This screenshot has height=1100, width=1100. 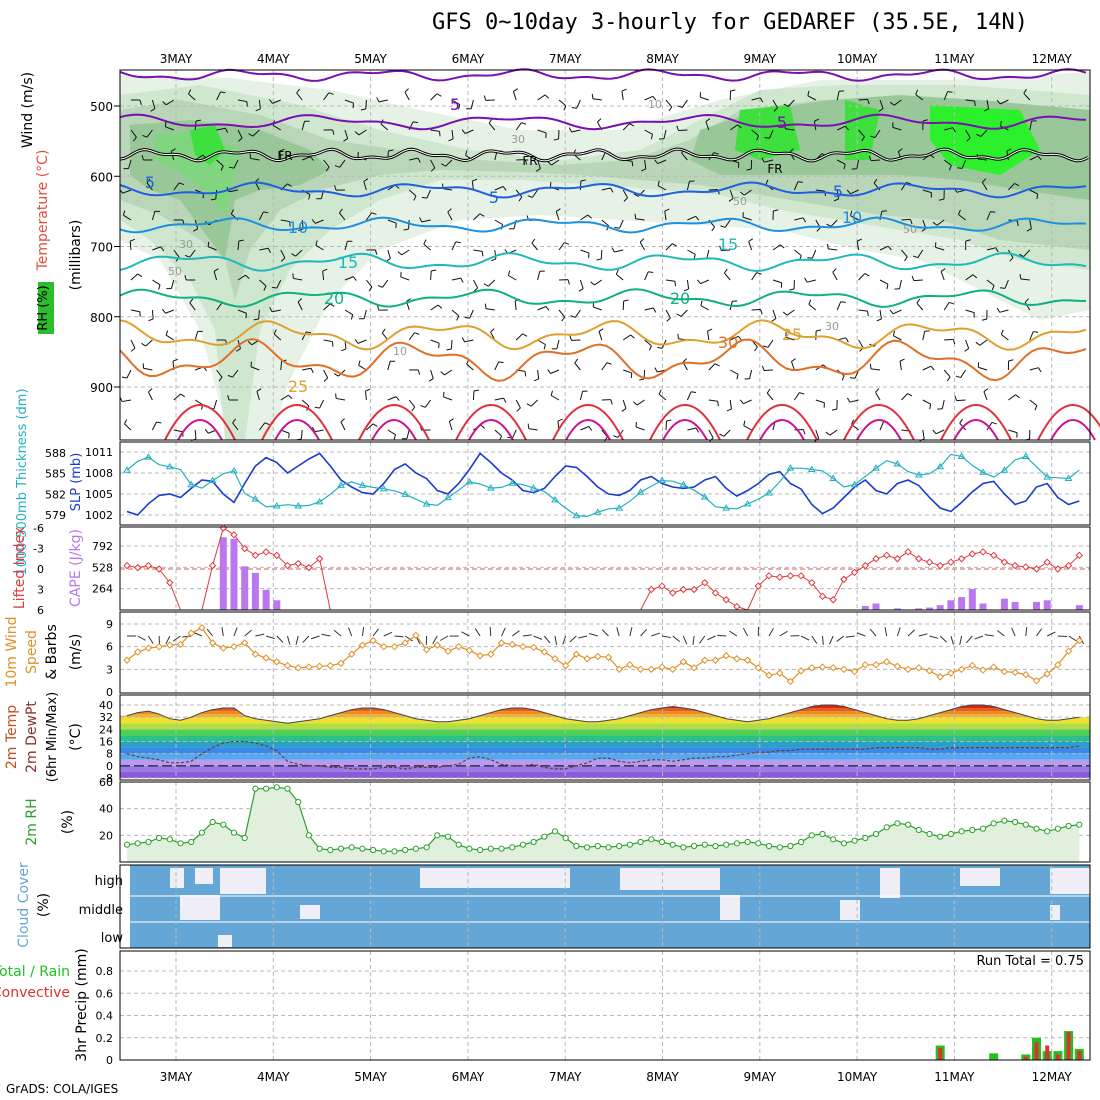 What do you see at coordinates (603, 75) in the screenshot?
I see `wind-contour-line` at bounding box center [603, 75].